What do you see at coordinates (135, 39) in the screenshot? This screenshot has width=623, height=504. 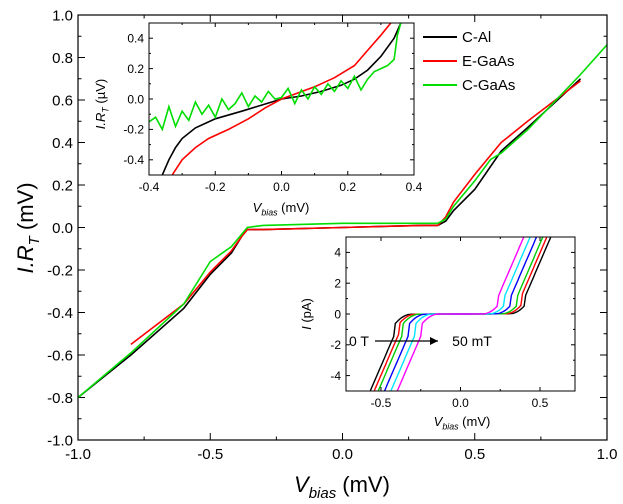 I see `inset_top-ytick-label: 0.4` at bounding box center [135, 39].